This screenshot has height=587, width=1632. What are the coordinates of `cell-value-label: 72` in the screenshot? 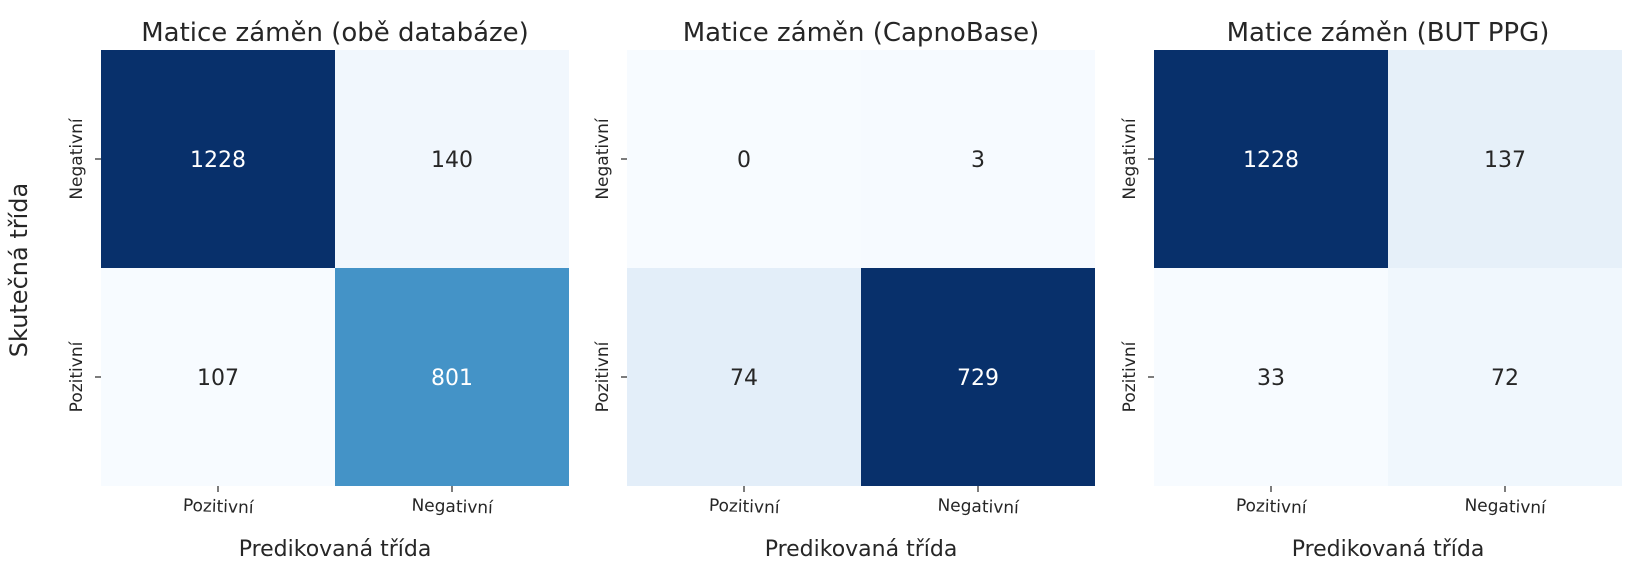 It's located at (1505, 378).